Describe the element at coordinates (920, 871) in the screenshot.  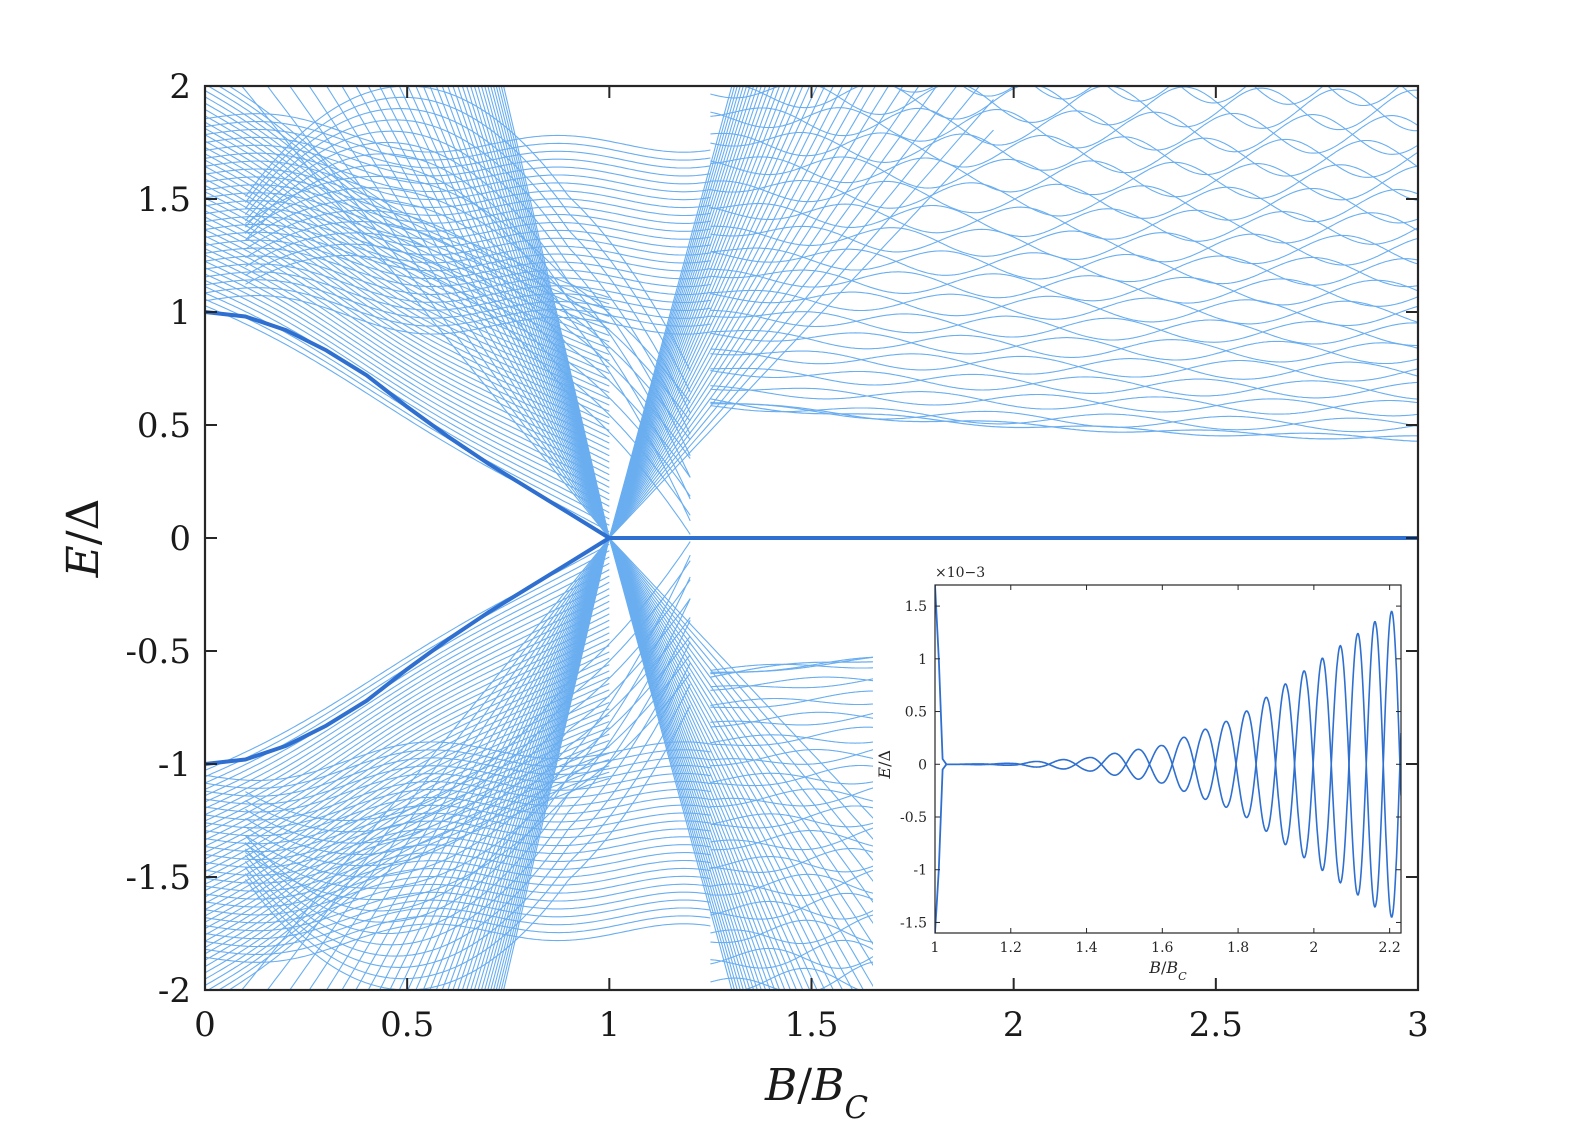
I see `inset-y-tick-label: -1` at that location.